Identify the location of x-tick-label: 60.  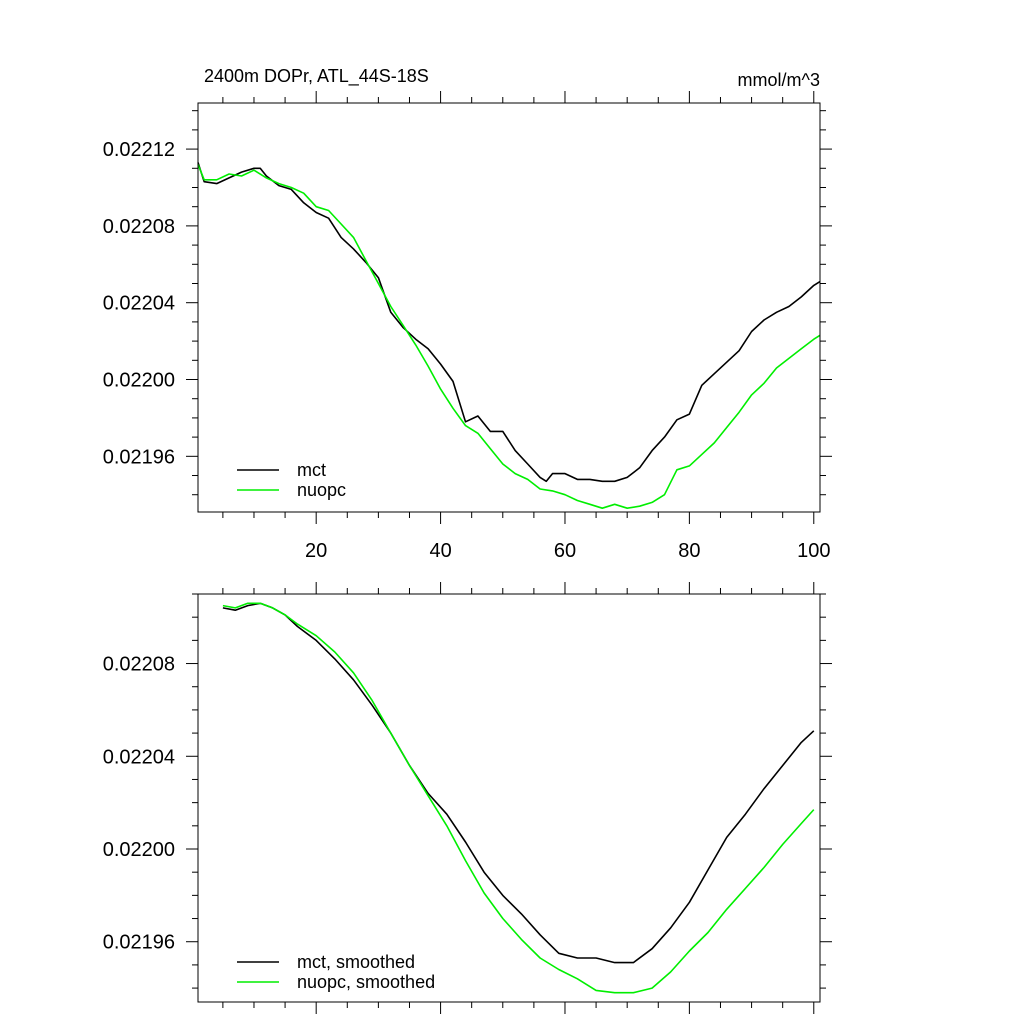
(565, 551).